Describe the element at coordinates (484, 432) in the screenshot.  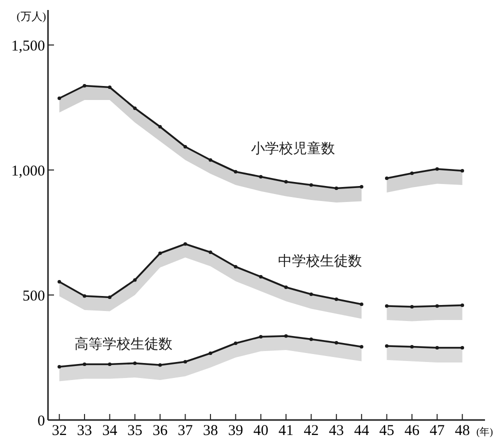
I see `x-axis-title: (年)` at that location.